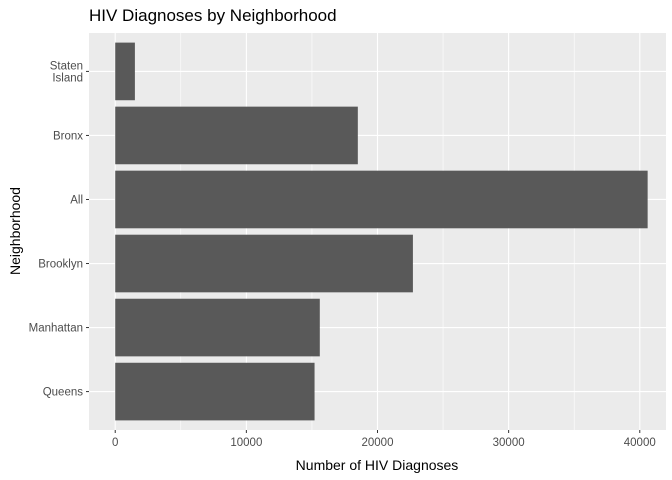 This screenshot has width=672, height=480. What do you see at coordinates (15, 231) in the screenshot?
I see `y-axis-title: Neighborhood` at bounding box center [15, 231].